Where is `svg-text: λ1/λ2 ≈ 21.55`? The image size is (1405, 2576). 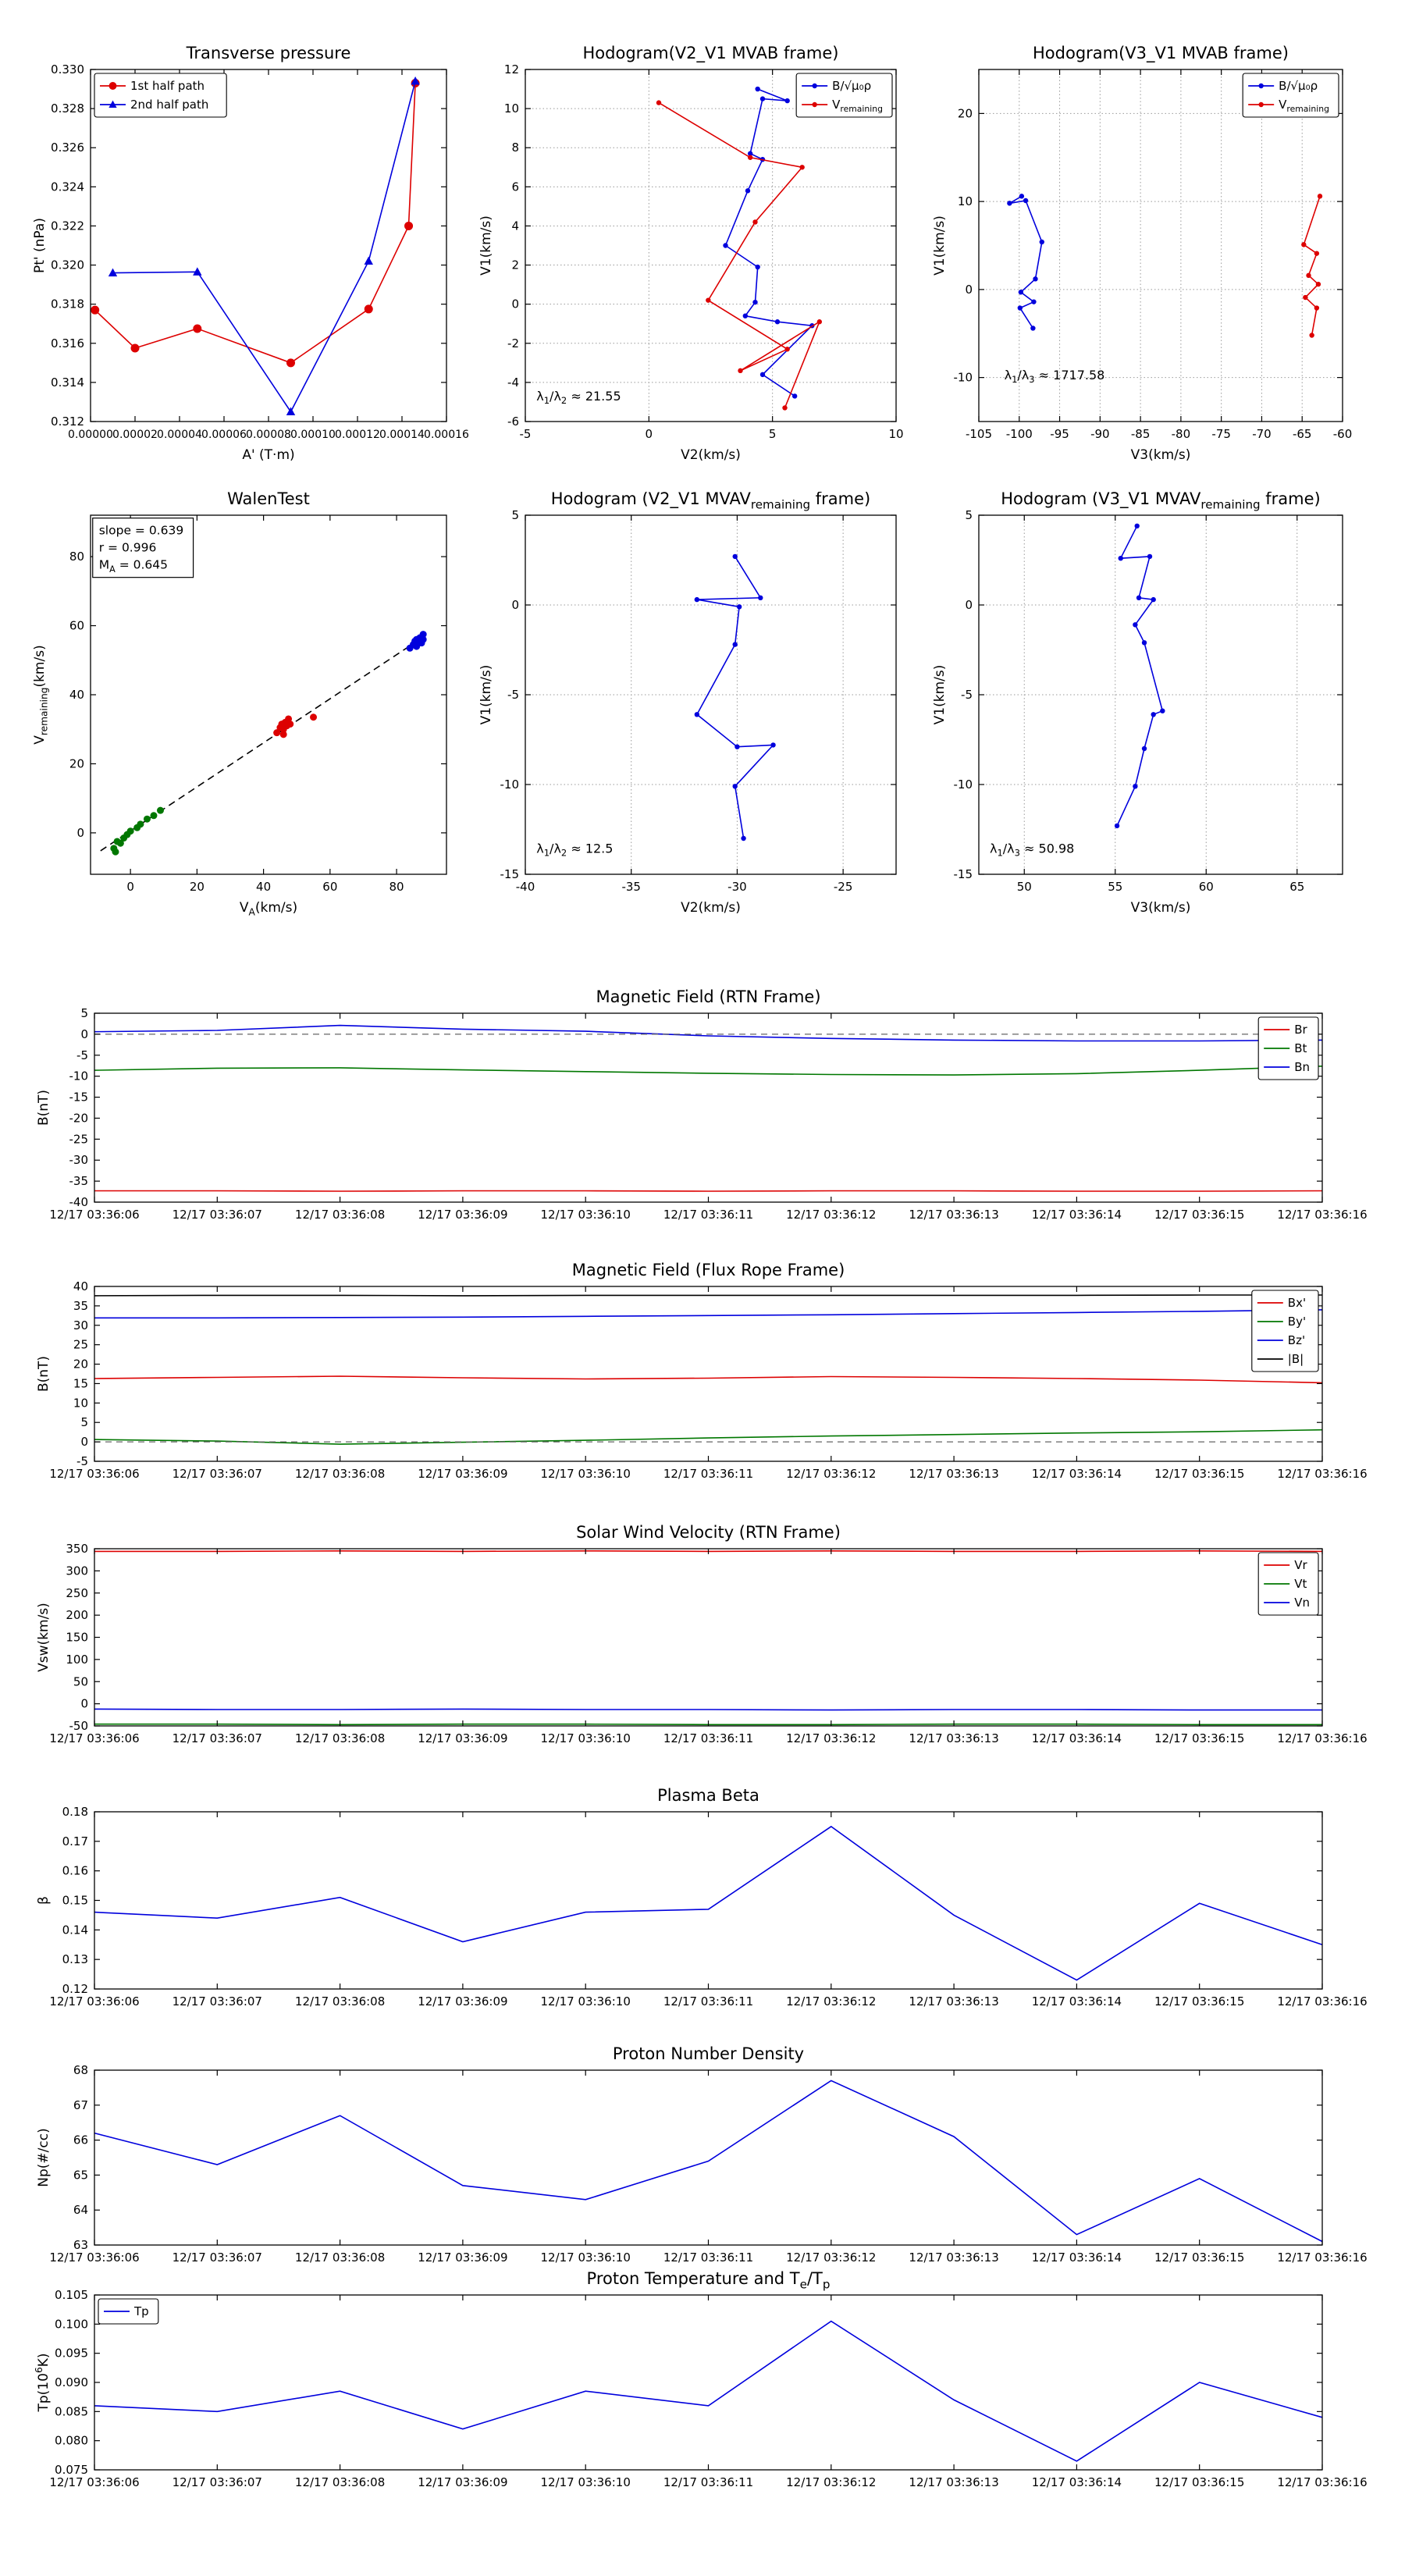
svg-text: λ1/λ2 ≈ 21.55 is located at coordinates (578, 397).